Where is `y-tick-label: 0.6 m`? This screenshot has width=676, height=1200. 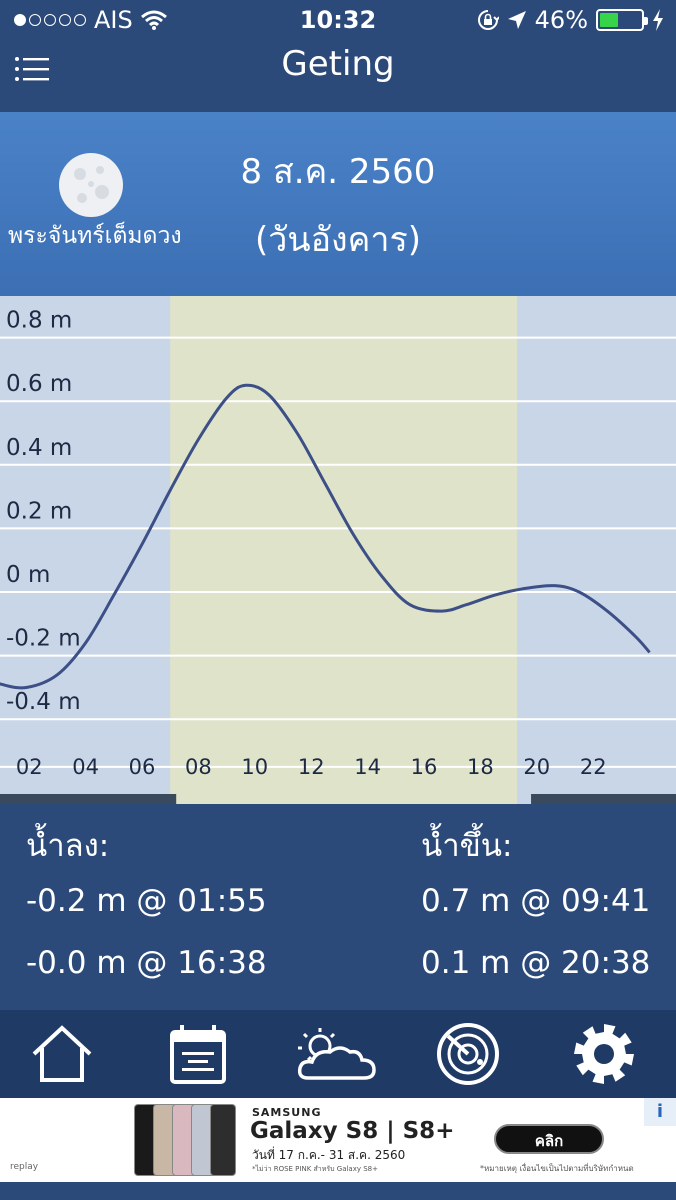
y-tick-label: 0.6 m is located at coordinates (39, 384).